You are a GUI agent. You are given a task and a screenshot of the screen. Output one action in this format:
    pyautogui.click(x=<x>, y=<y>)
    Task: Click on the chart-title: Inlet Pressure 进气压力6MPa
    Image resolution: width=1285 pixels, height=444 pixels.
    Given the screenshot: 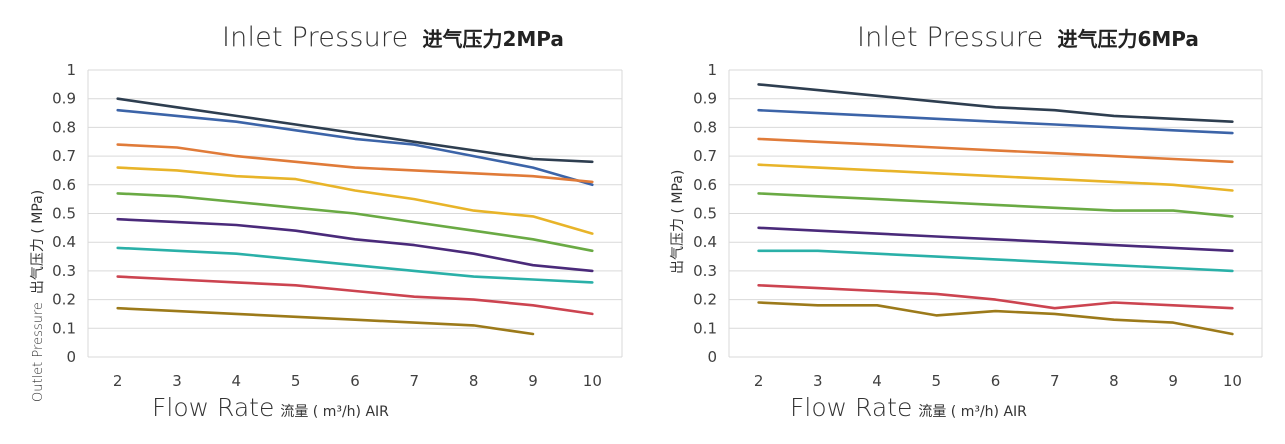 What is the action you would take?
    pyautogui.click(x=1028, y=37)
    